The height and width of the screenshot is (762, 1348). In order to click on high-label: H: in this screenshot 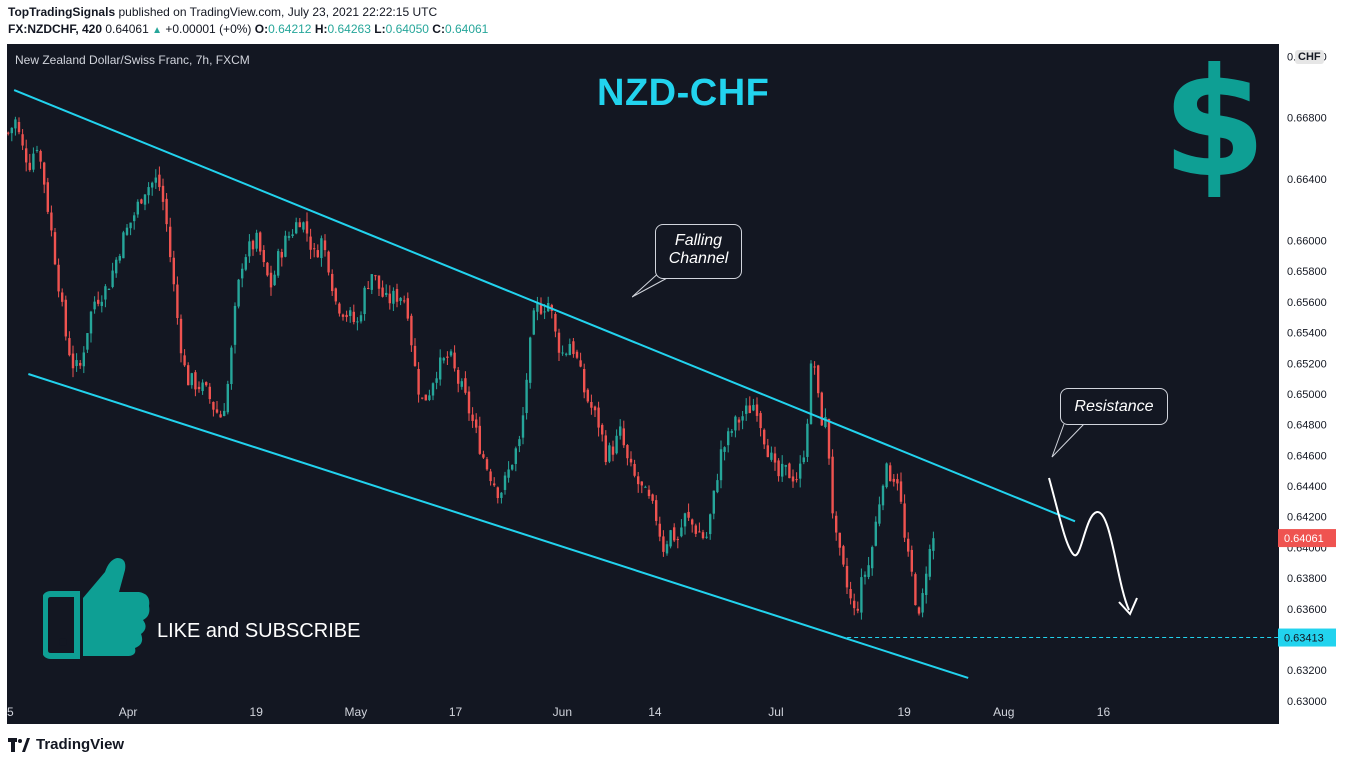, I will do `click(321, 29)`.